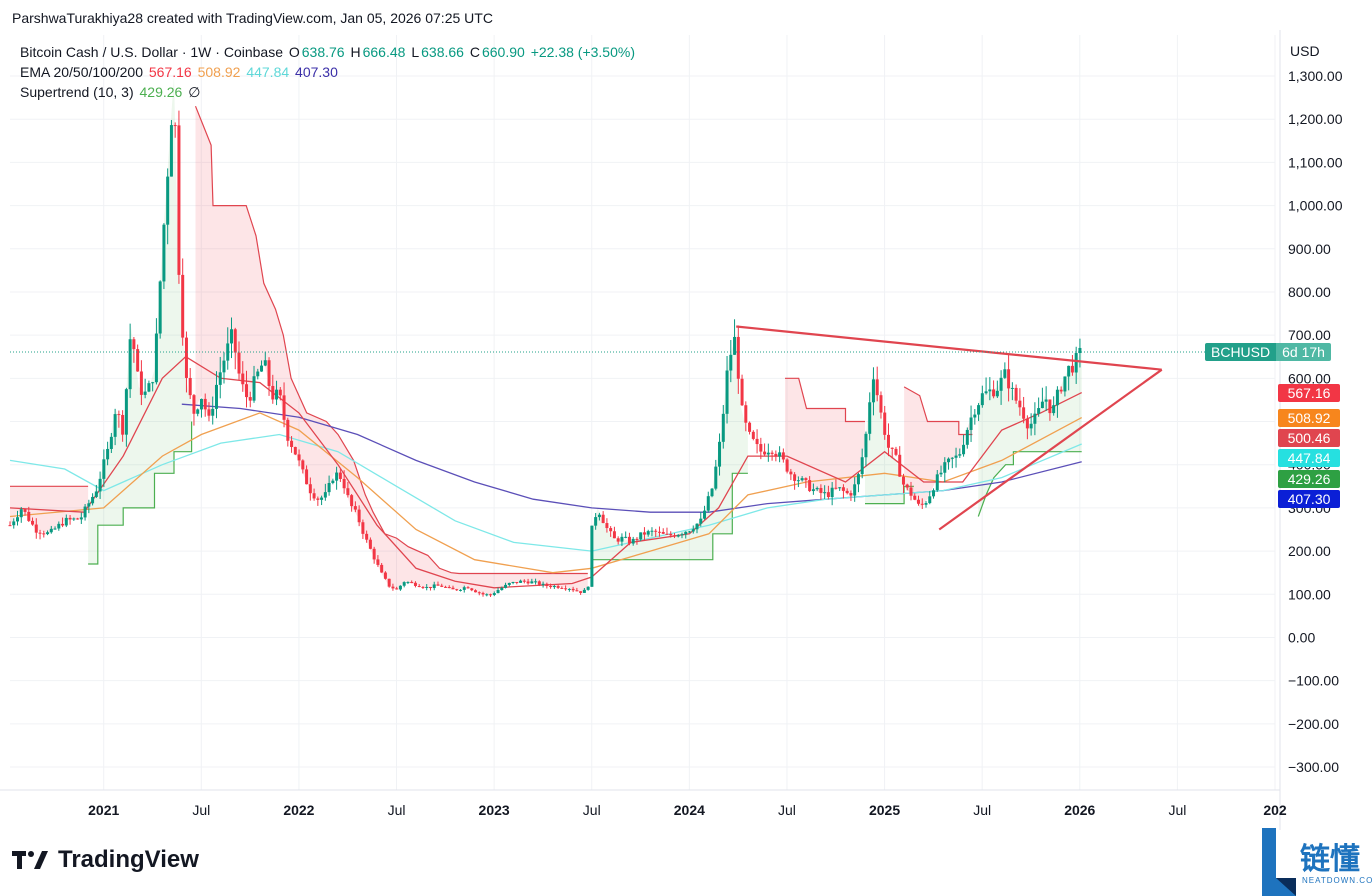 This screenshot has width=1372, height=896. Describe the element at coordinates (316, 72) in the screenshot. I see `ema200-value: 407.30` at that location.